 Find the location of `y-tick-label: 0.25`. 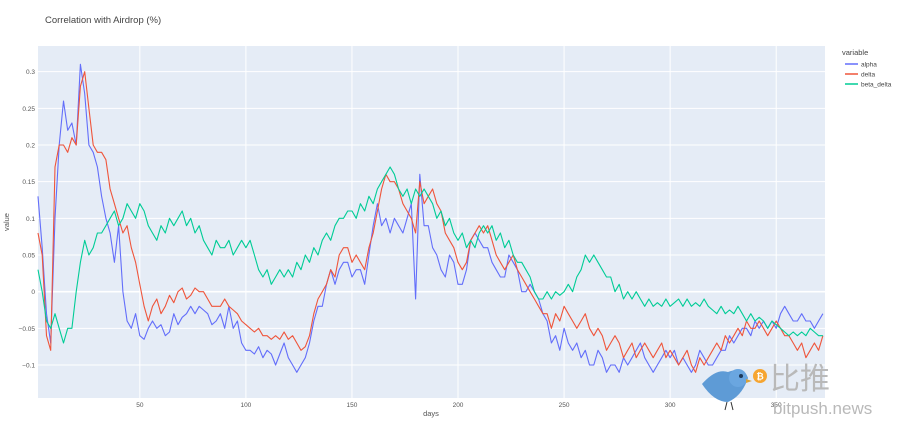

y-tick-label: 0.25 is located at coordinates (28, 109).